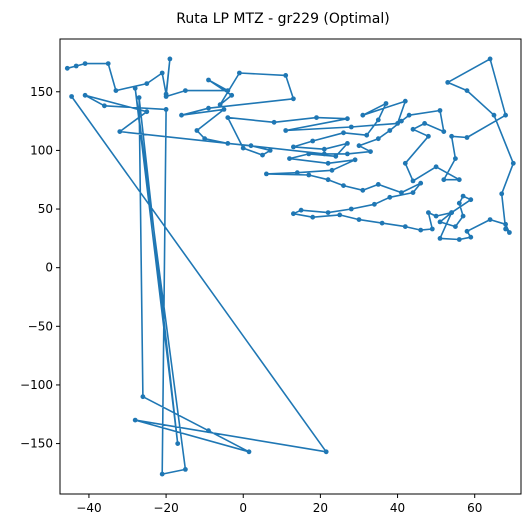 The height and width of the screenshot is (528, 532). Describe the element at coordinates (40, 268) in the screenshot. I see `y-axis: −150 −100 −50 0 50 100 150` at that location.